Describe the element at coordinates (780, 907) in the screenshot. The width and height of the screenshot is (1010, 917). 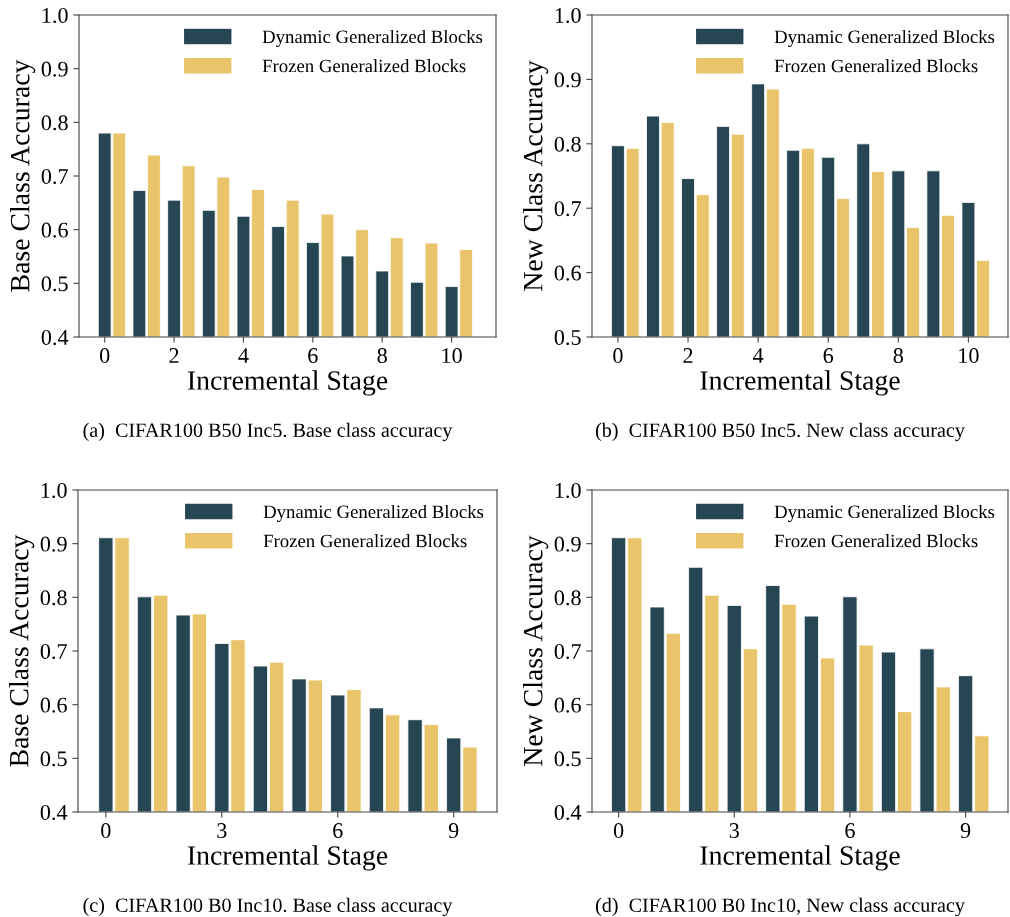
I see `text: (d) CIFAR100 B0 Inc10, New class accuracy` at that location.